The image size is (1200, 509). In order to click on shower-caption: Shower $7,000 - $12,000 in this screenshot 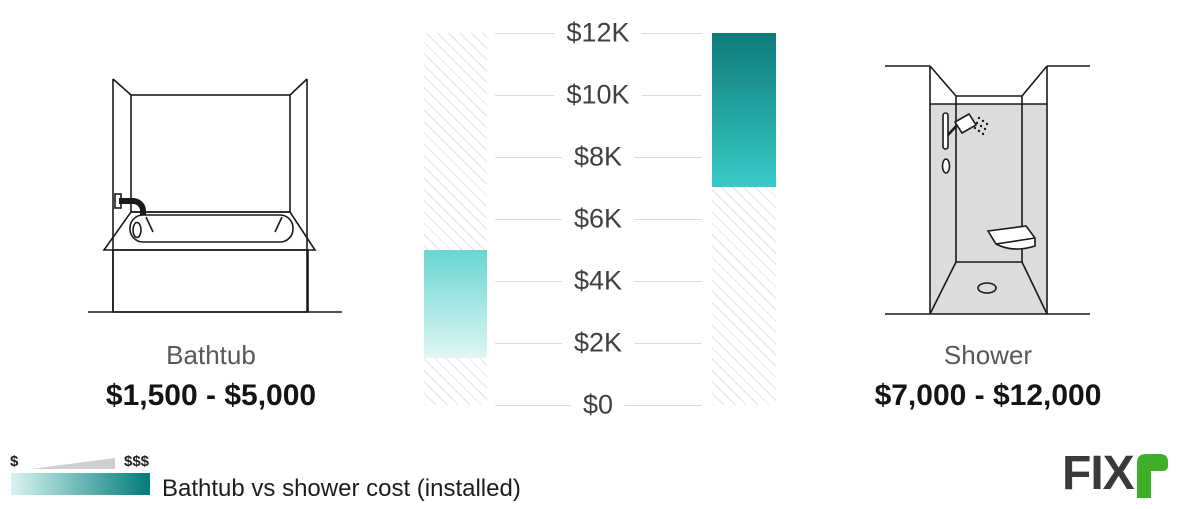, I will do `click(988, 376)`.